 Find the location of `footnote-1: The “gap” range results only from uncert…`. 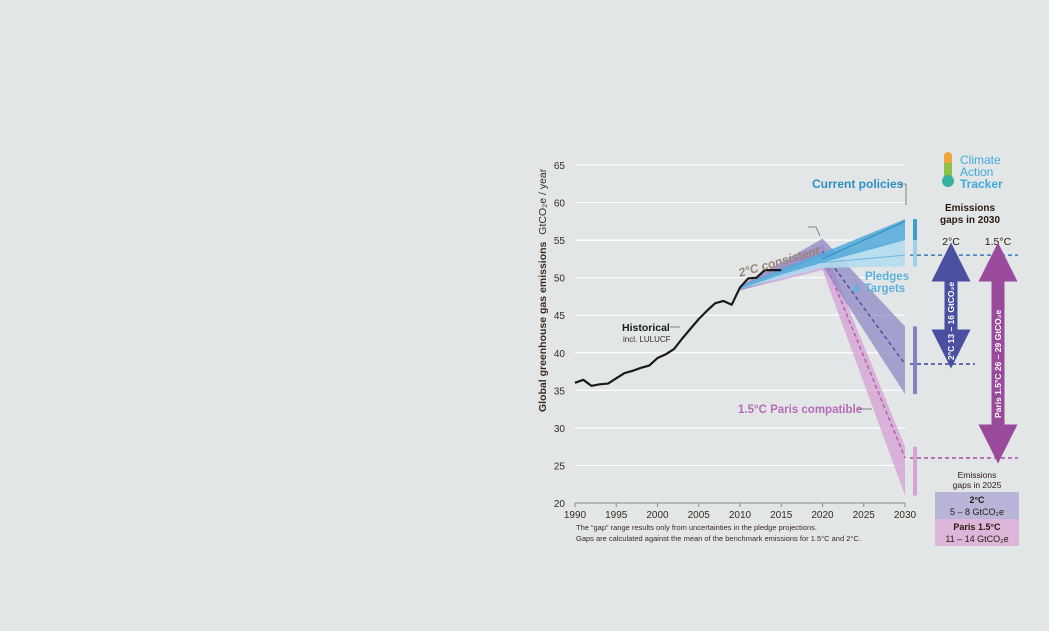

footnote-1: The “gap” range results only from uncert… is located at coordinates (696, 527).